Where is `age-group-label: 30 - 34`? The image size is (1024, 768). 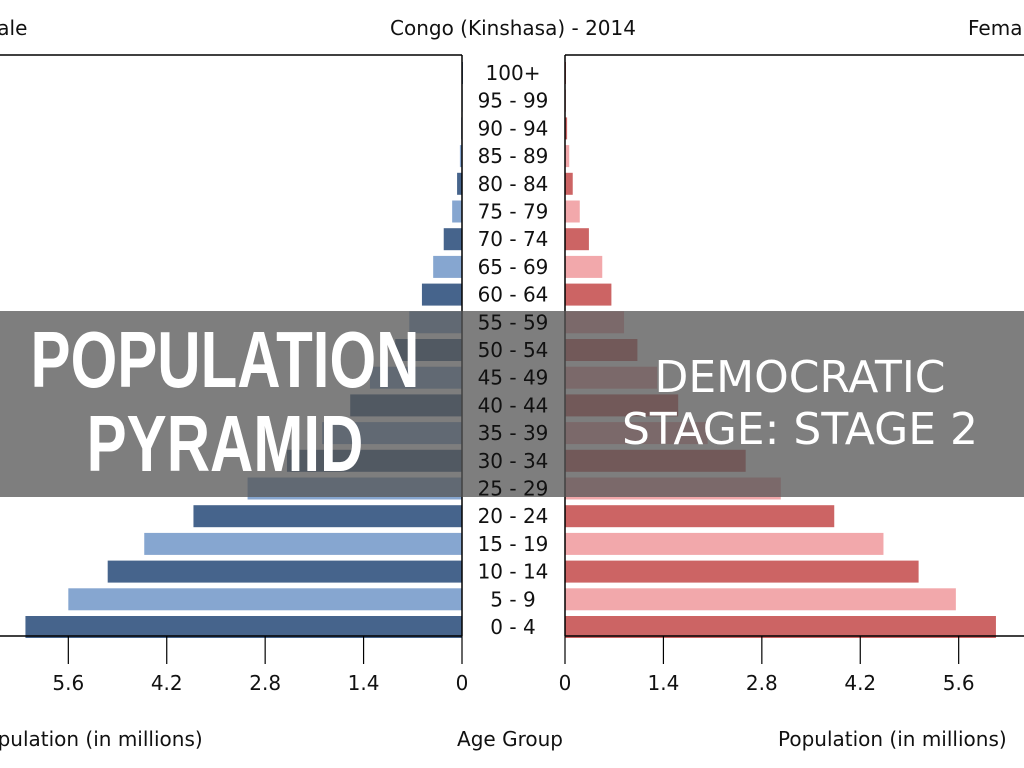
age-group-label: 30 - 34 is located at coordinates (513, 461).